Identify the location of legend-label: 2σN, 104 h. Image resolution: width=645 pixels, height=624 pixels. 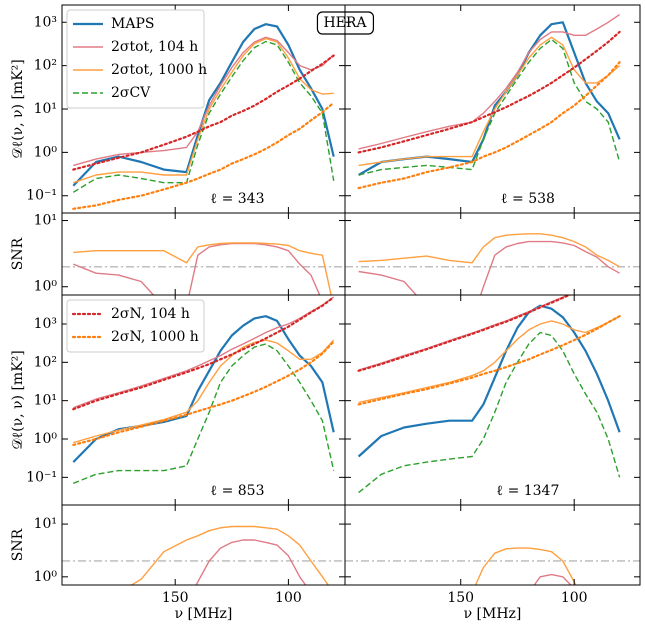
(150, 314).